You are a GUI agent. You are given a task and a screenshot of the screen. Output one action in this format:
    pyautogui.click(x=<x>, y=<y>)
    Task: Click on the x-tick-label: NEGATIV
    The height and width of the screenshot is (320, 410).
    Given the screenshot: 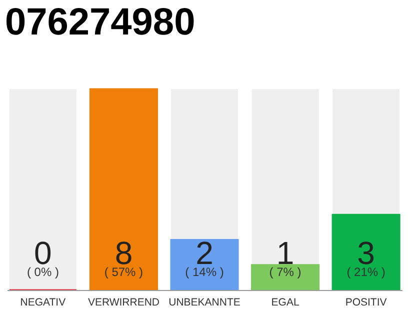 What is the action you would take?
    pyautogui.click(x=43, y=302)
    